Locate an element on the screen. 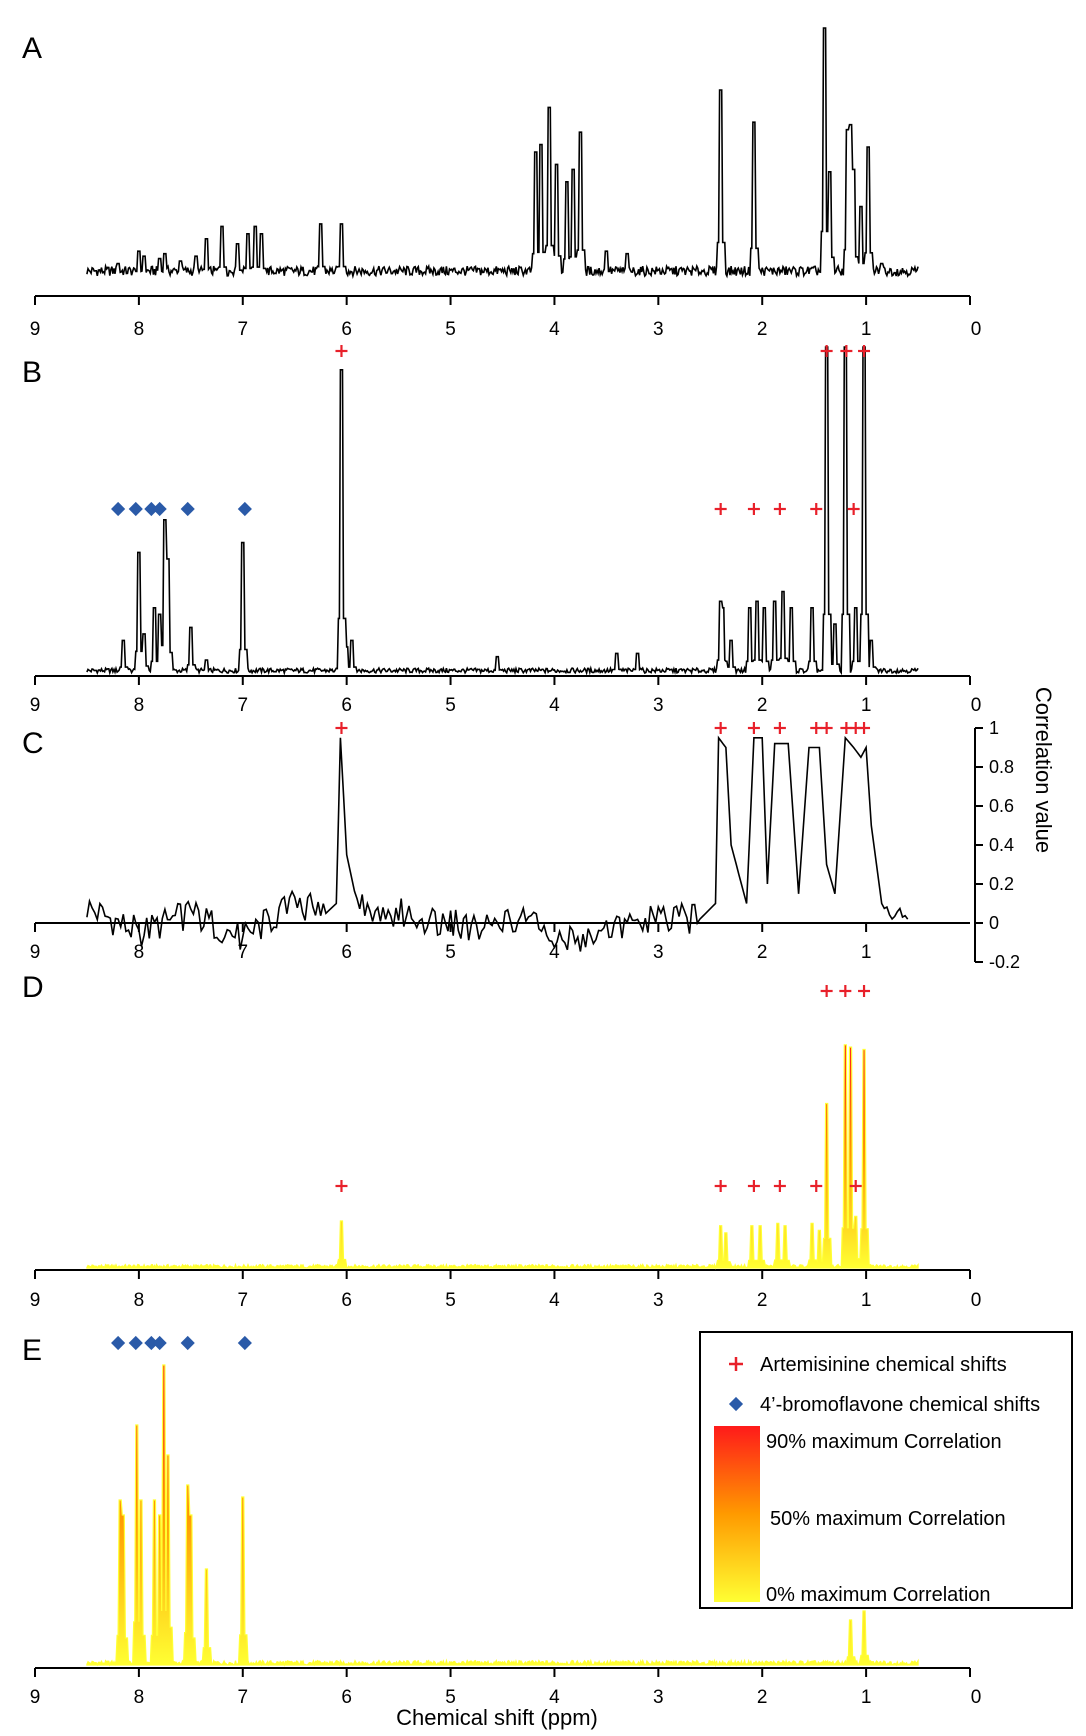  panel-b-x-tick-label: 3 is located at coordinates (658, 705).